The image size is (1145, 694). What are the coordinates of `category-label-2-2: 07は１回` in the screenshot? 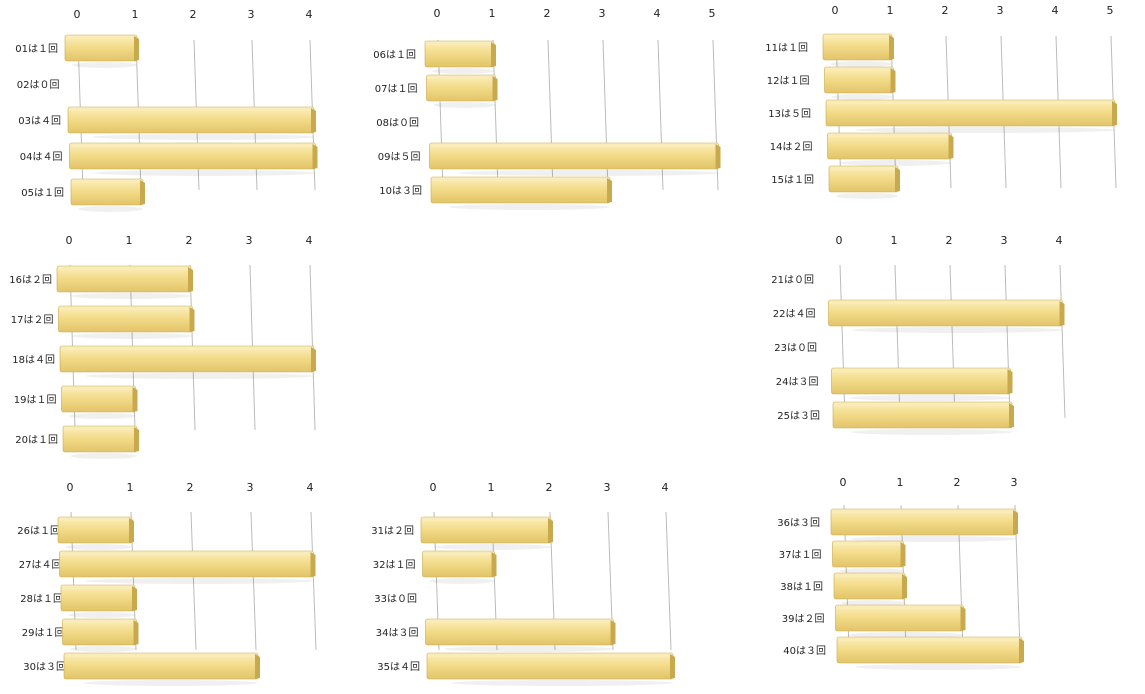 It's located at (396, 89).